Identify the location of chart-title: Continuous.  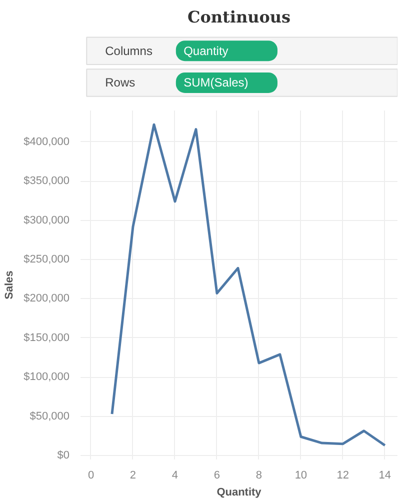
(239, 17).